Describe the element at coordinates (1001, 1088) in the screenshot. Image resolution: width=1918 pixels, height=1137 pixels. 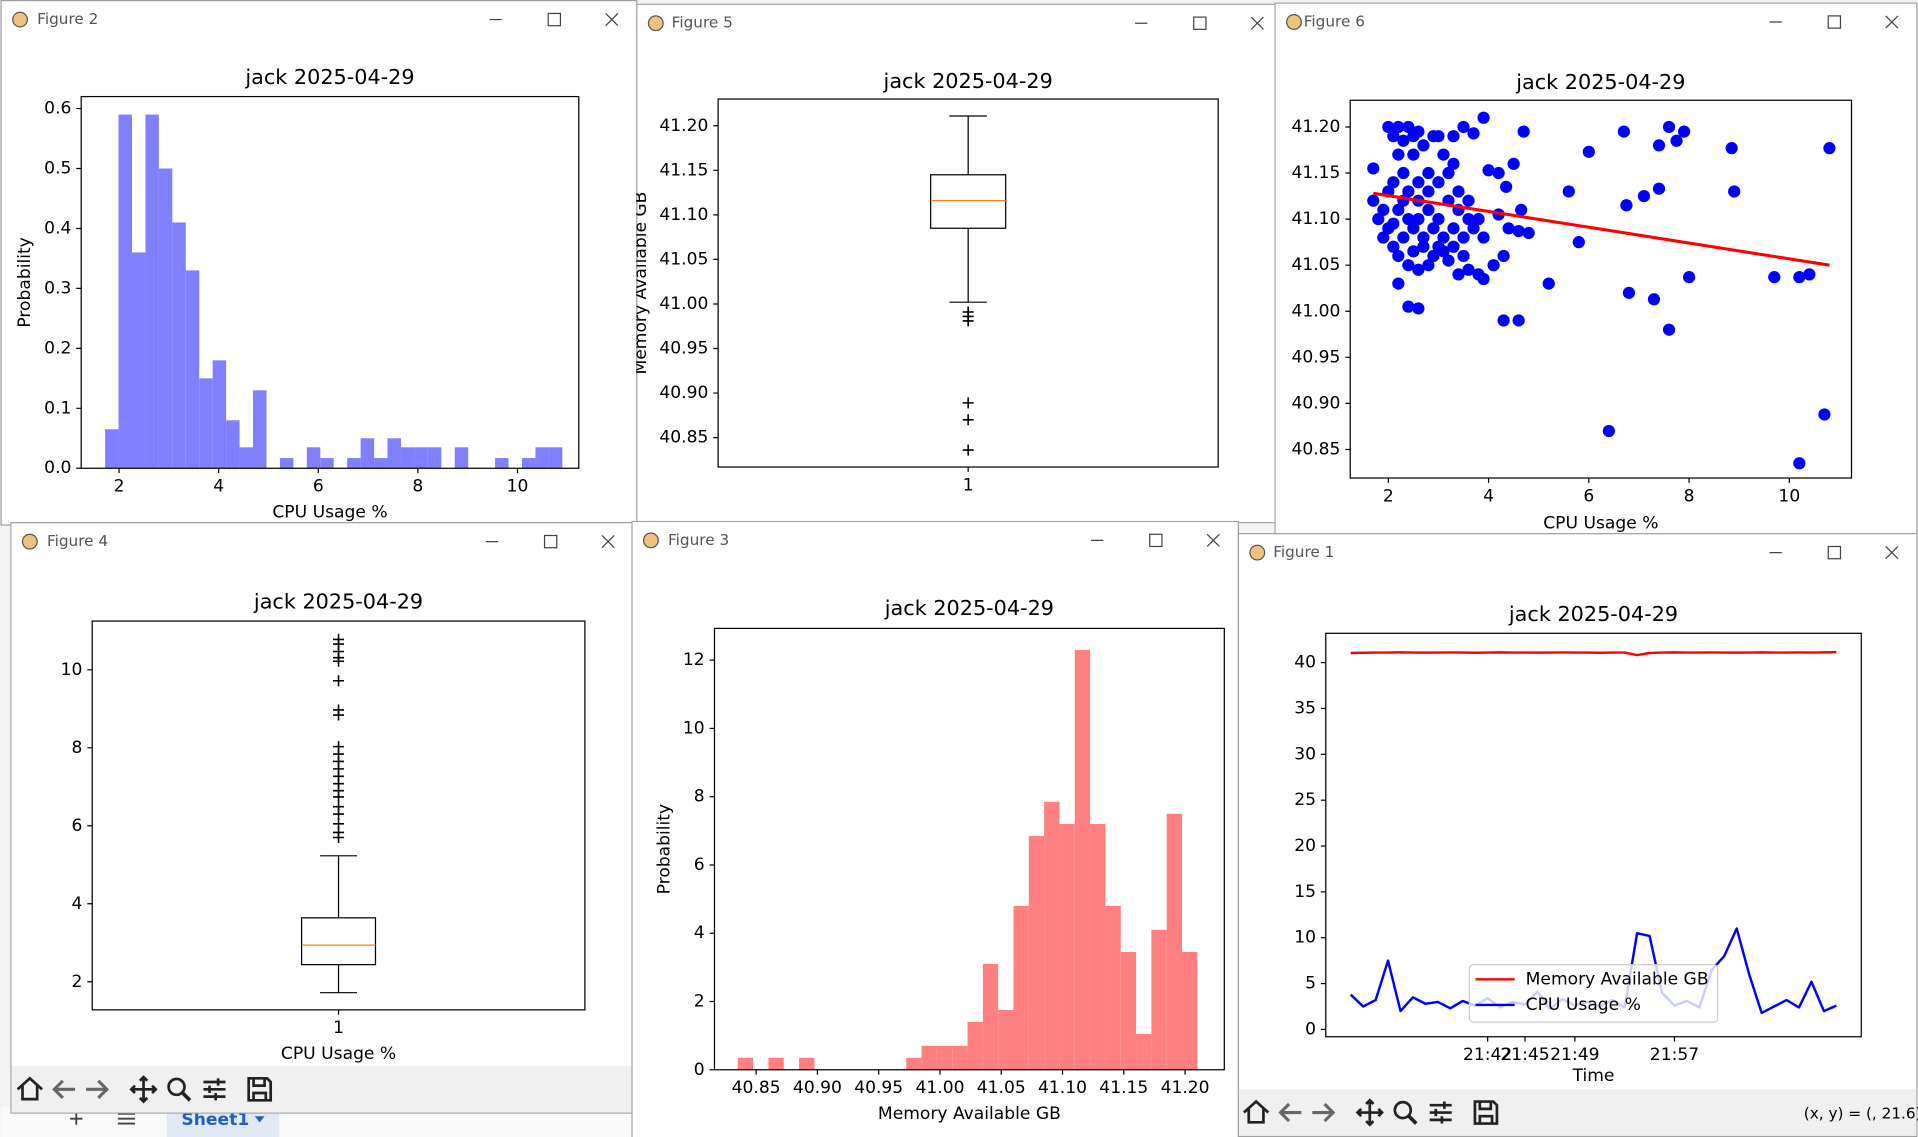
I see `x-tick-label: 41.05` at that location.